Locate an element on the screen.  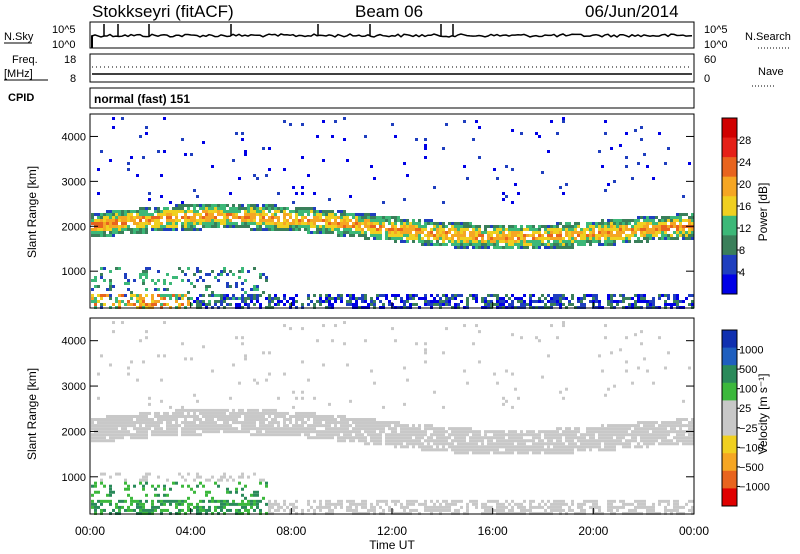
colorbar-tick-label: −1000 is located at coordinates (754, 487).